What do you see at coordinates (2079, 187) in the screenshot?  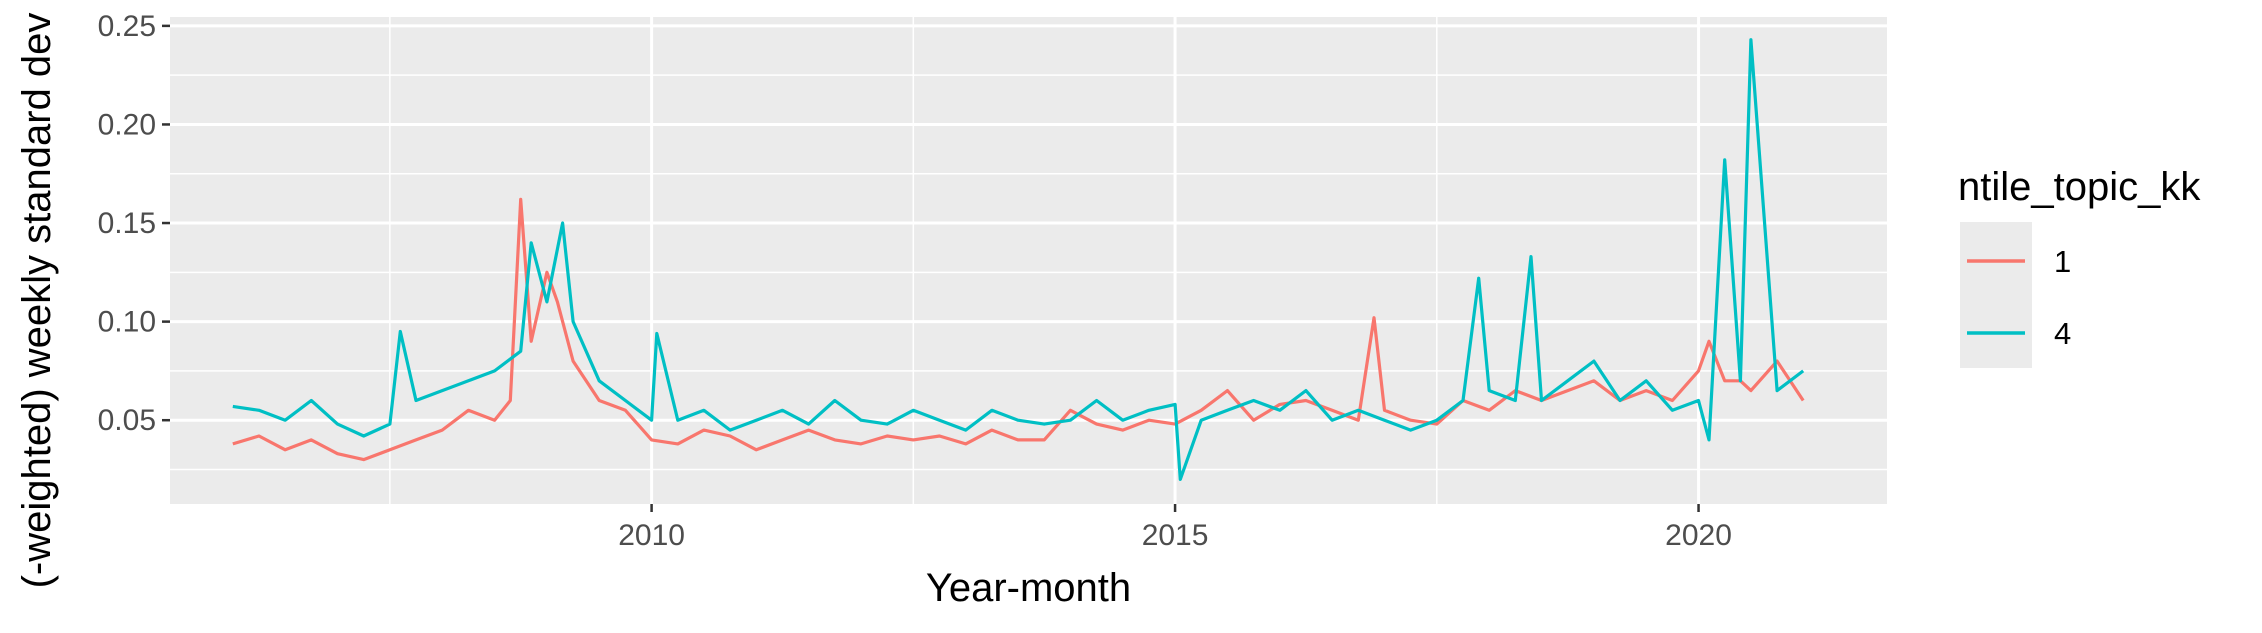 I see `legend-title: ntile_topic_kk` at bounding box center [2079, 187].